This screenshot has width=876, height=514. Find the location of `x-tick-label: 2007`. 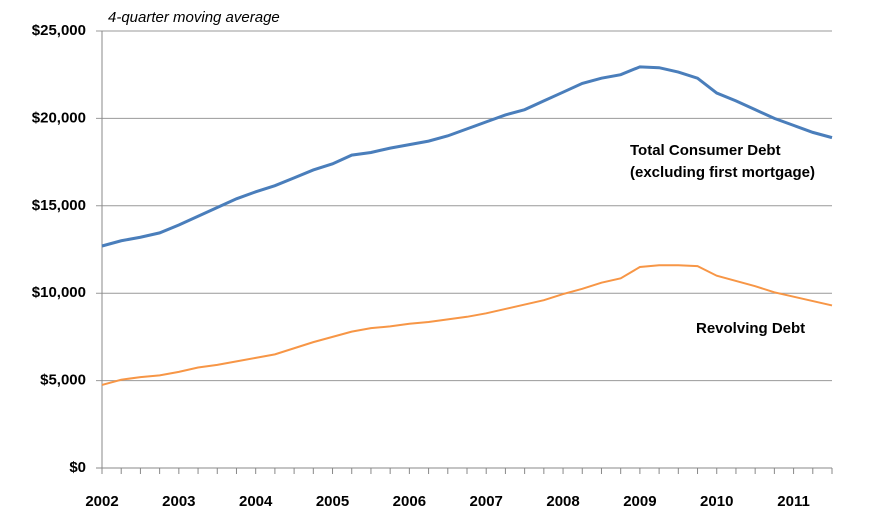

x-tick-label: 2007 is located at coordinates (486, 501).